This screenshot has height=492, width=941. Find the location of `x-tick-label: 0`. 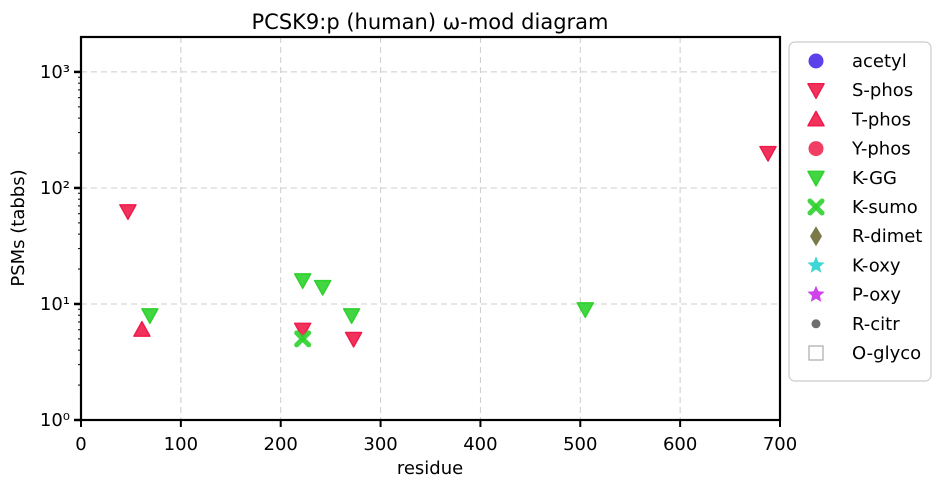

x-tick-label: 0 is located at coordinates (80, 444).